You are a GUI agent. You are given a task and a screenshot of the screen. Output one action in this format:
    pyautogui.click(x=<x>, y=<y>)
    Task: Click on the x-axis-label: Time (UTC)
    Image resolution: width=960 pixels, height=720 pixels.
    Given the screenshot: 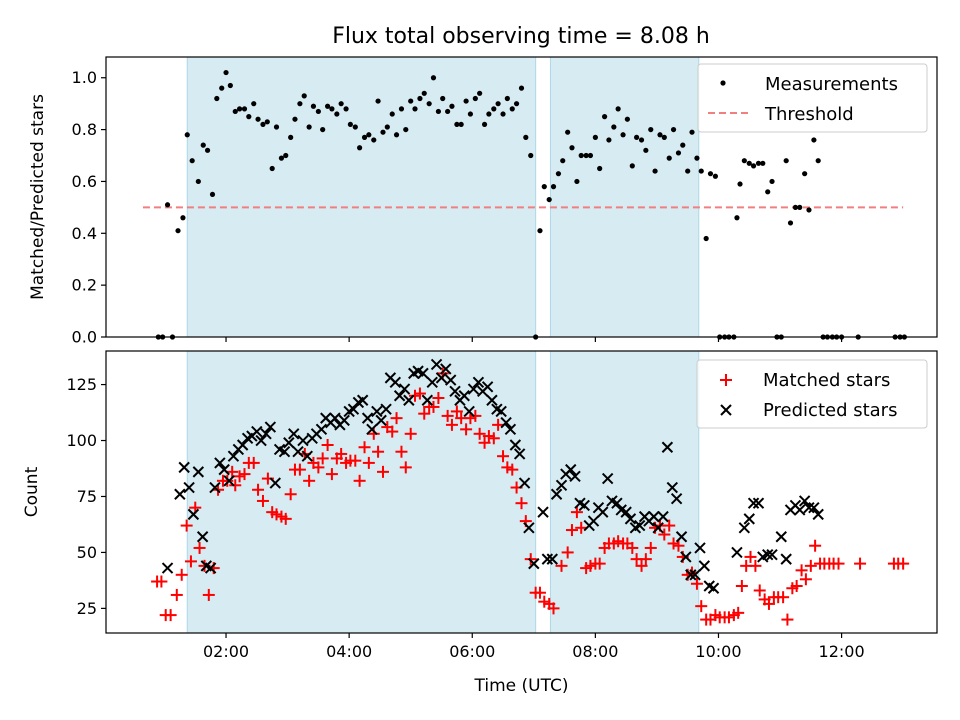 What is the action you would take?
    pyautogui.click(x=521, y=686)
    